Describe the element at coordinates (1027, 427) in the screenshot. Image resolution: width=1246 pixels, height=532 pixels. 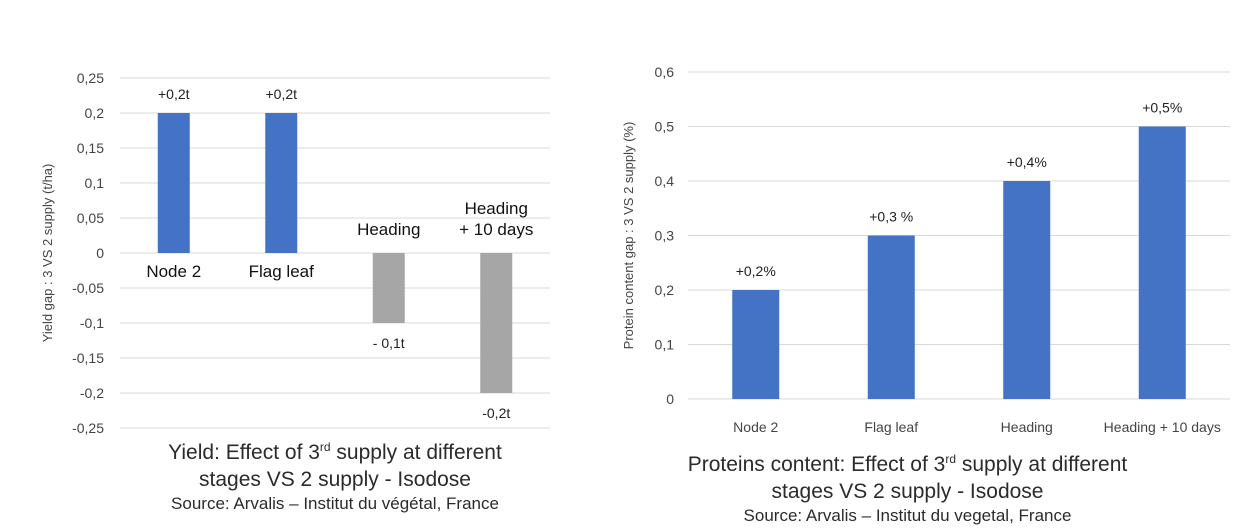
I see `protein-category-label: Heading` at that location.